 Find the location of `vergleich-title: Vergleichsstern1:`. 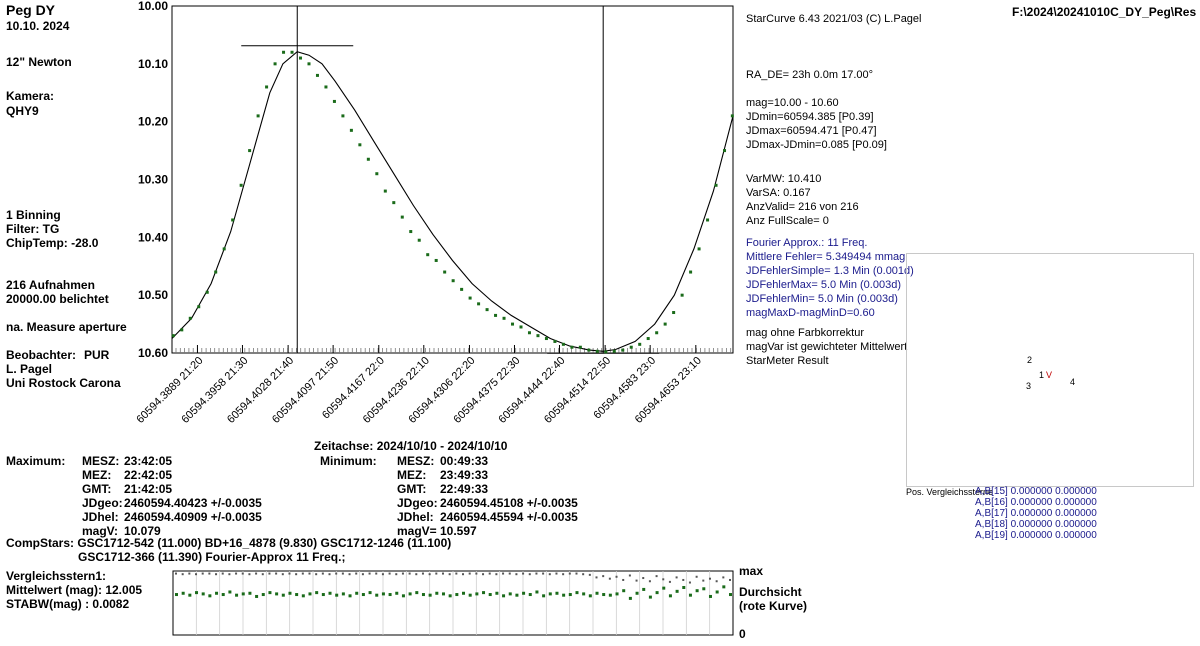

vergleich-title: Vergleichsstern1: is located at coordinates (56, 576).